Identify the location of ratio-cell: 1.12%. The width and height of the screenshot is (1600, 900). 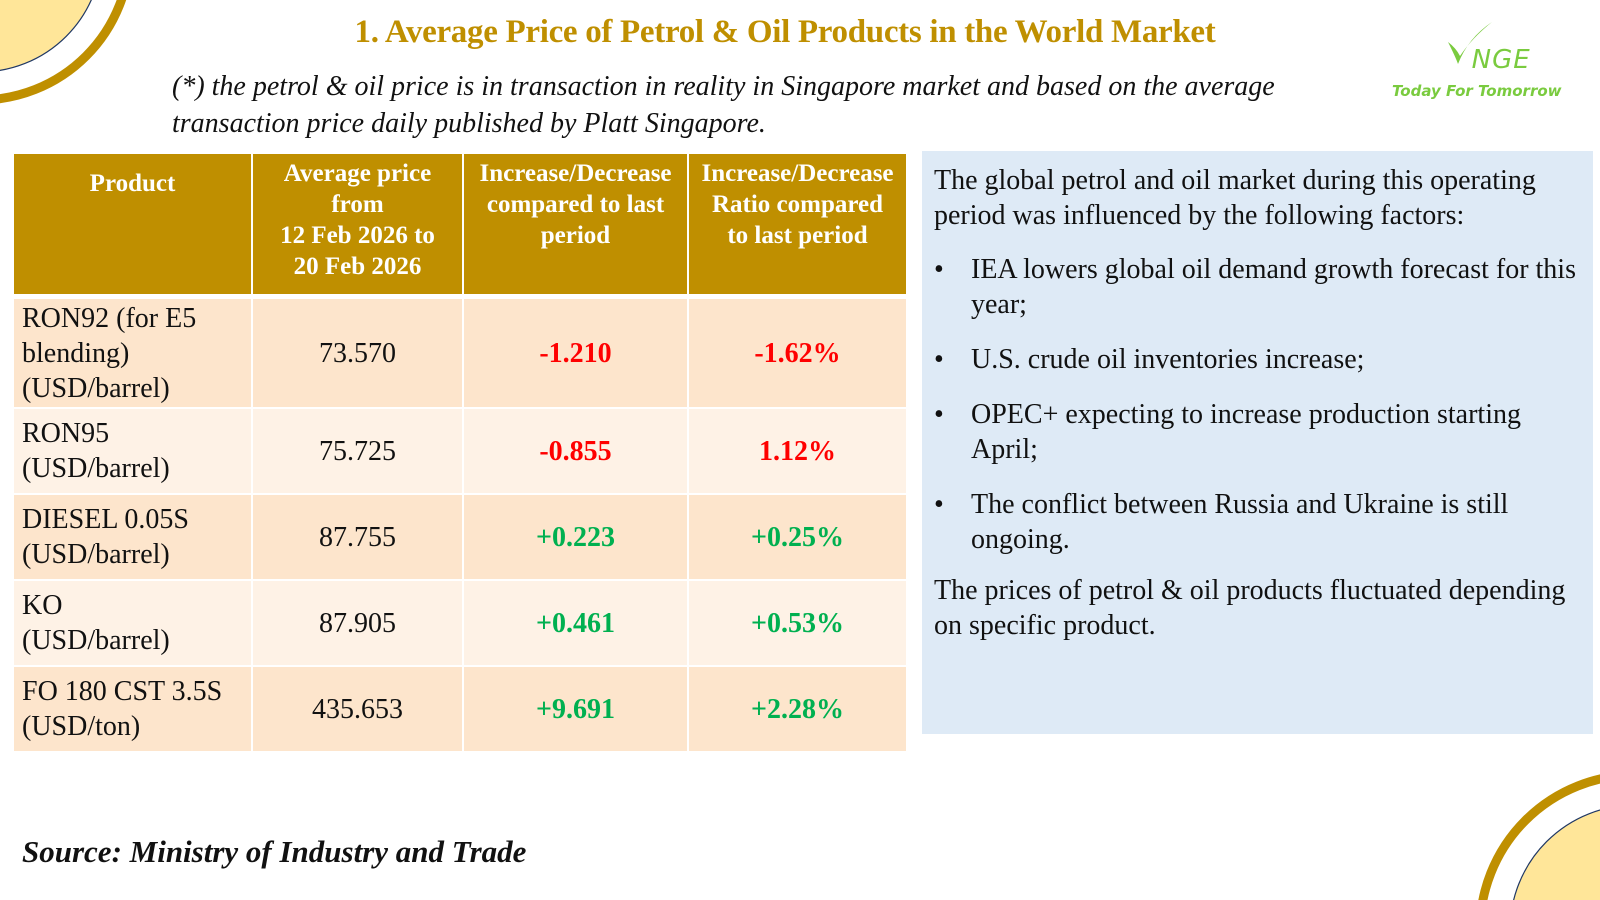
(797, 451).